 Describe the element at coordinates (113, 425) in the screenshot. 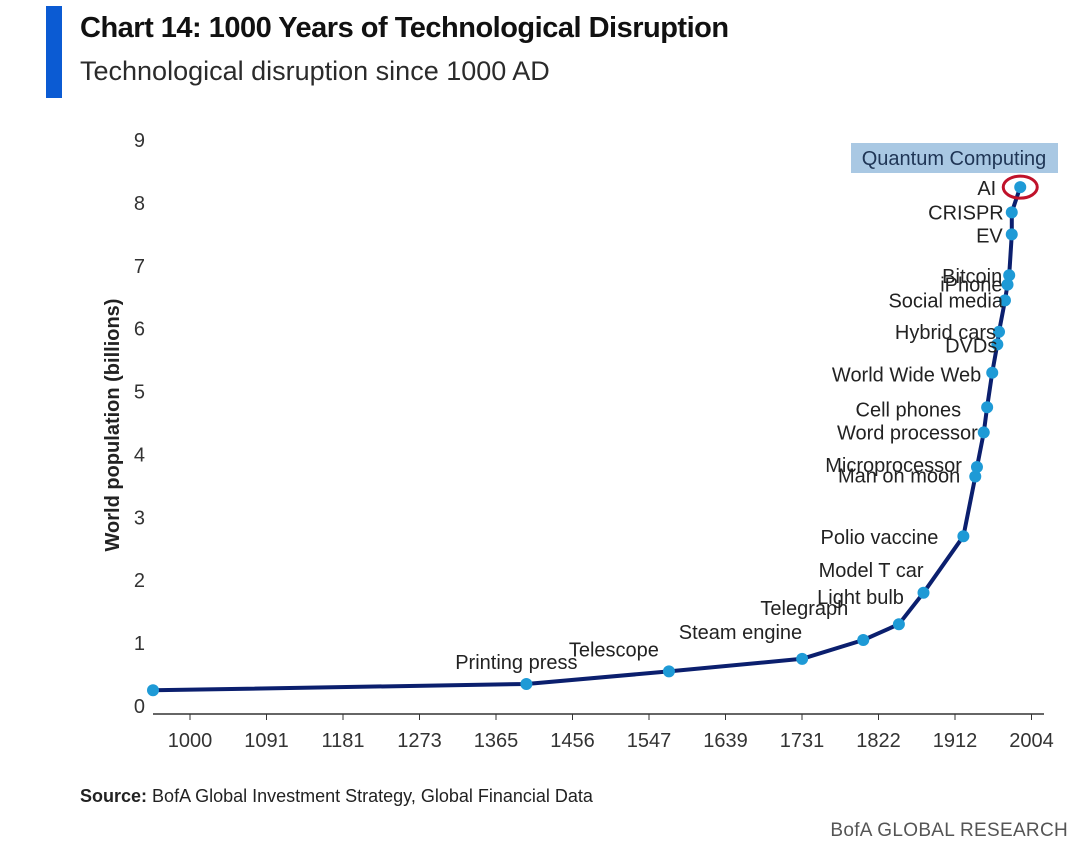

I see `y-axis-label: World population (billions)` at that location.